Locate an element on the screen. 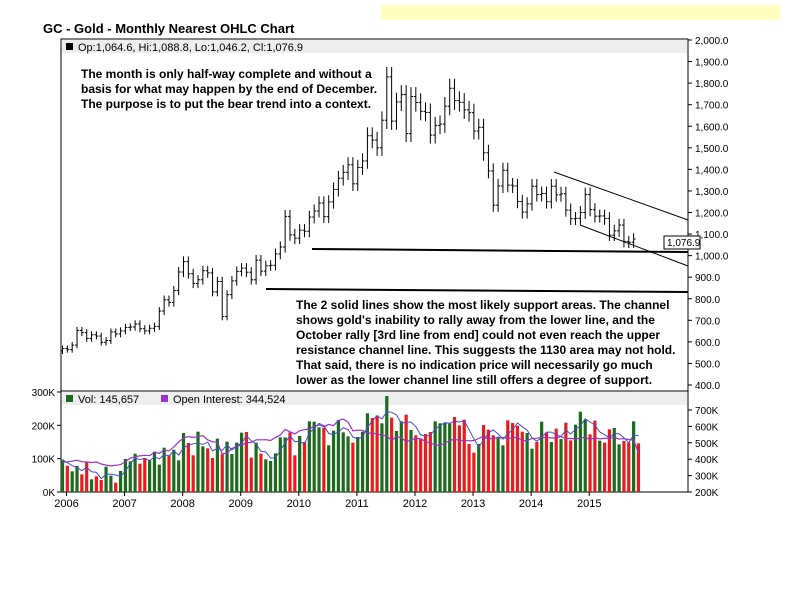 This screenshot has height=600, width=800. open-interest-line is located at coordinates (351, 442).